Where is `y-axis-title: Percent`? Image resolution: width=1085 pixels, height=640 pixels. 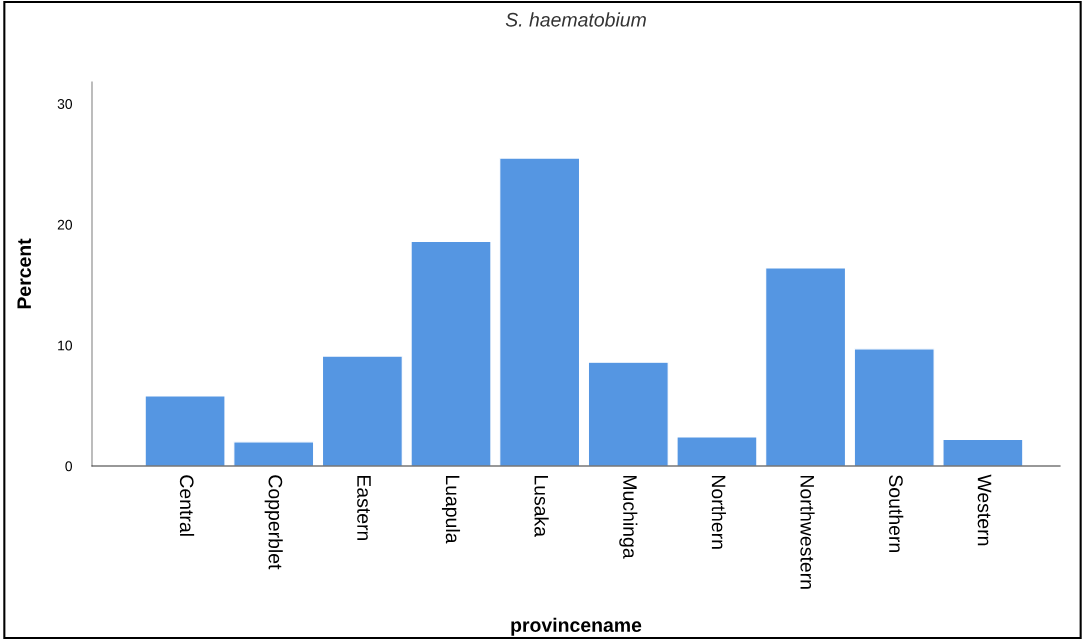
y-axis-title: Percent is located at coordinates (24, 273).